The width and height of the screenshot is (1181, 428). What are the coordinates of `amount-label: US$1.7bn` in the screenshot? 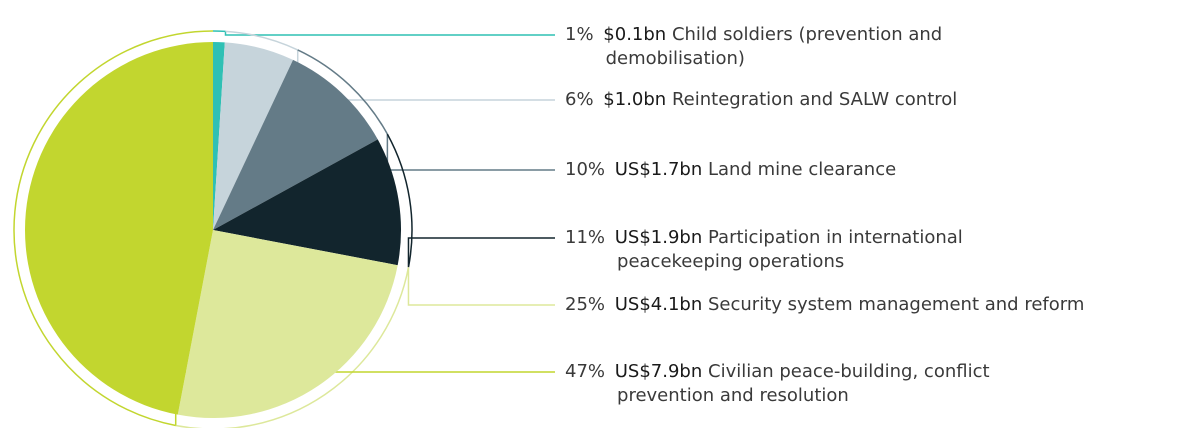 It's located at (659, 169).